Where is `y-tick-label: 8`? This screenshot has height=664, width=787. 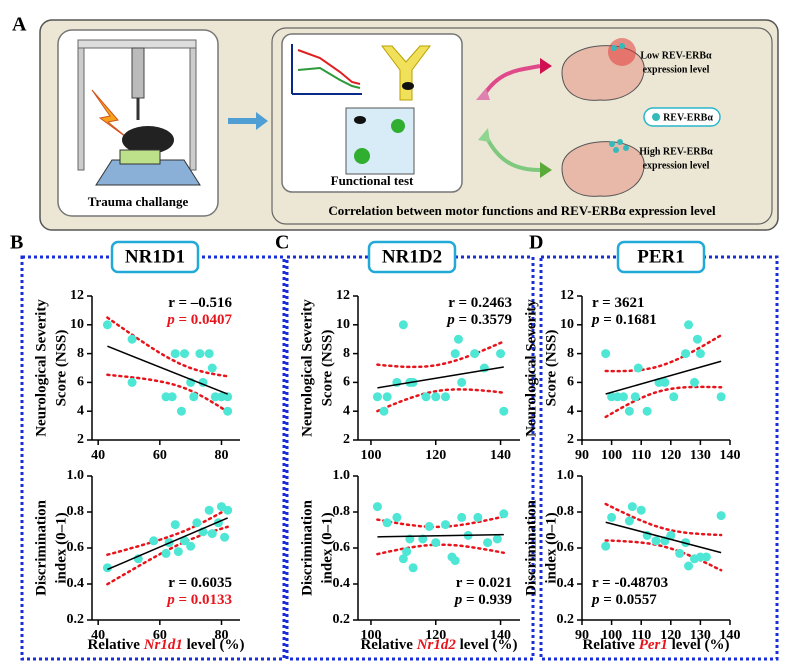 y-tick-label: 8 is located at coordinates (80, 353).